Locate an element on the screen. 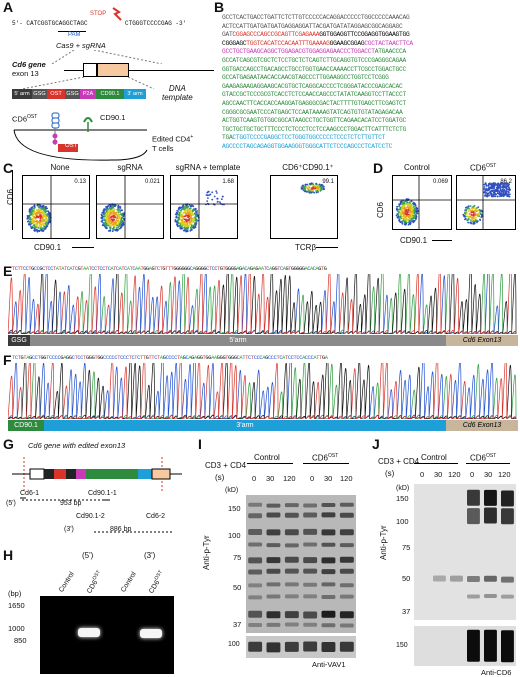 The height and width of the screenshot is (677, 520). h-gel is located at coordinates (107, 635).